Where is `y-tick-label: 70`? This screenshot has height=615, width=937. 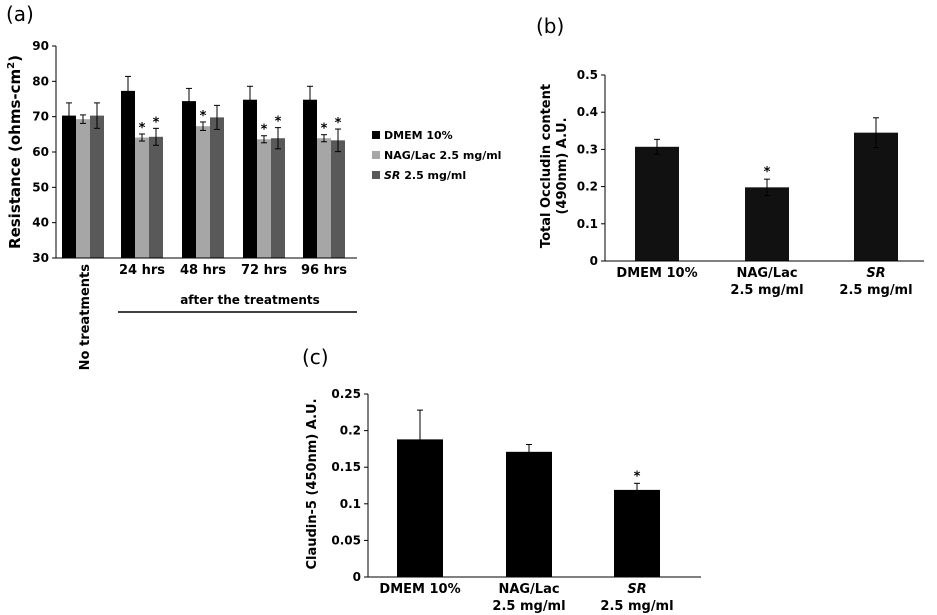 y-tick-label: 70 is located at coordinates (40, 117).